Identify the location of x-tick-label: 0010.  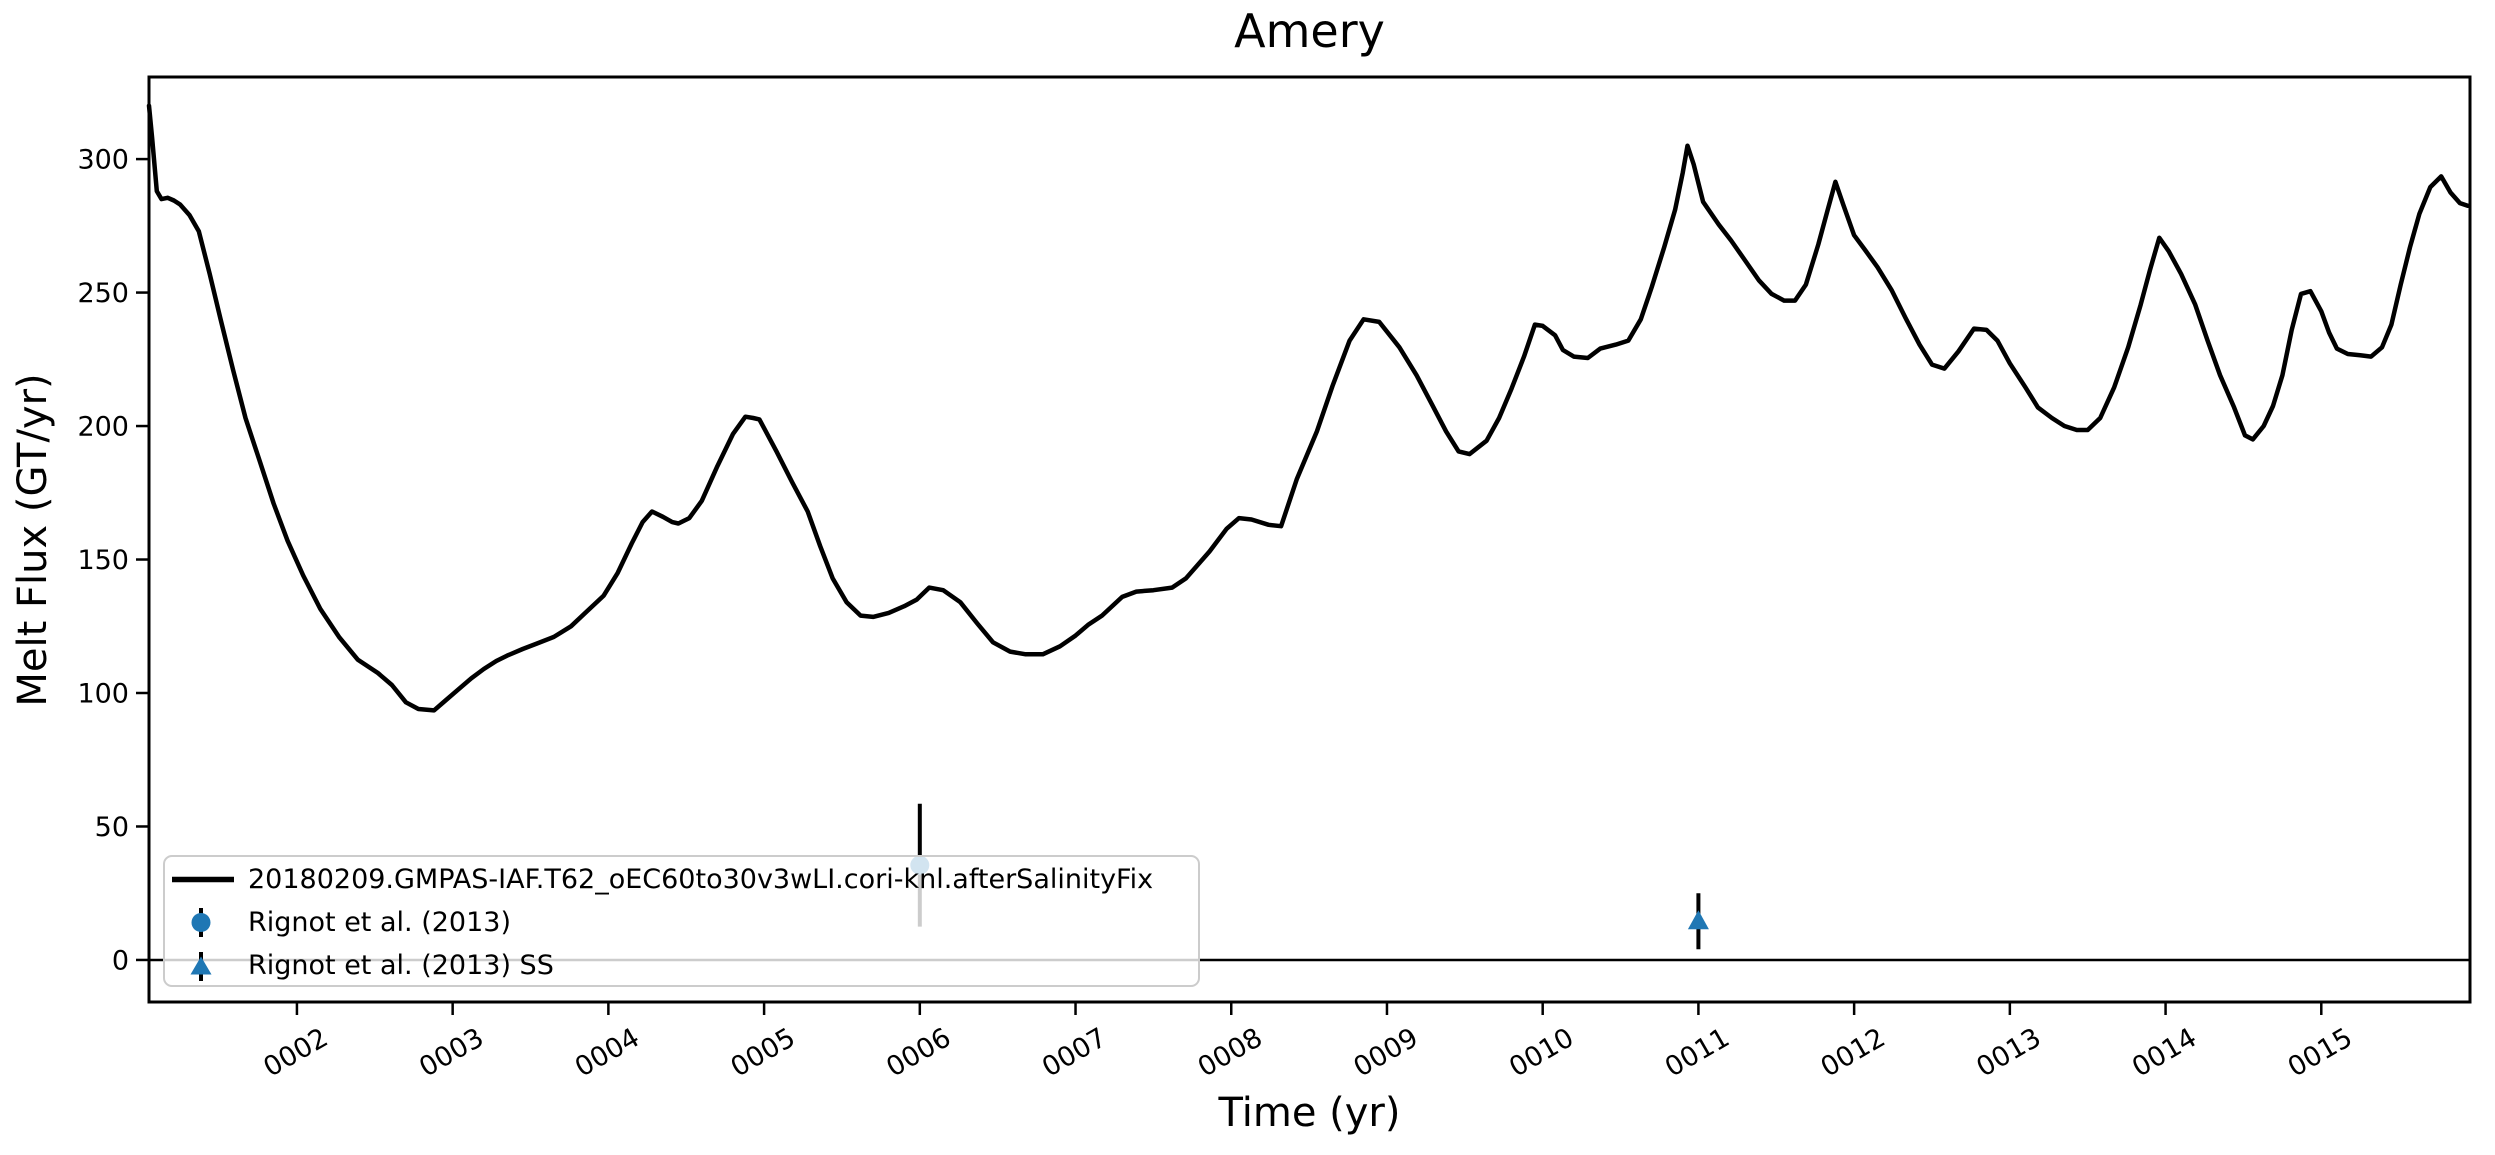
(1541, 1052).